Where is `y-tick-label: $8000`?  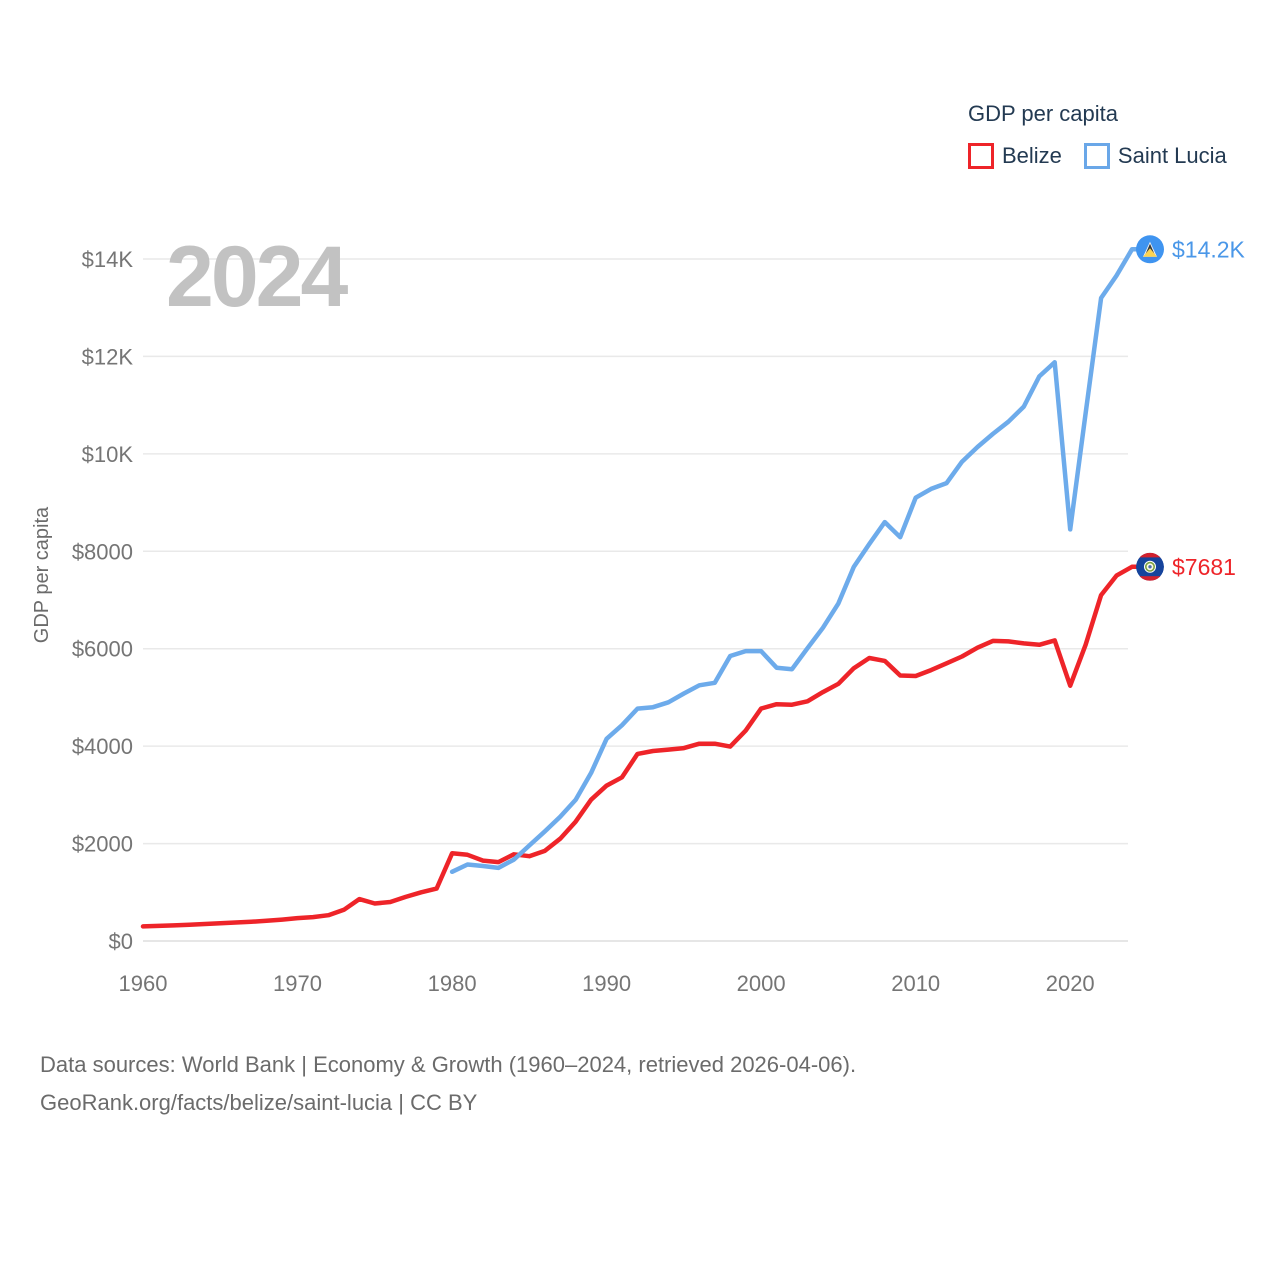 y-tick-label: $8000 is located at coordinates (102, 551).